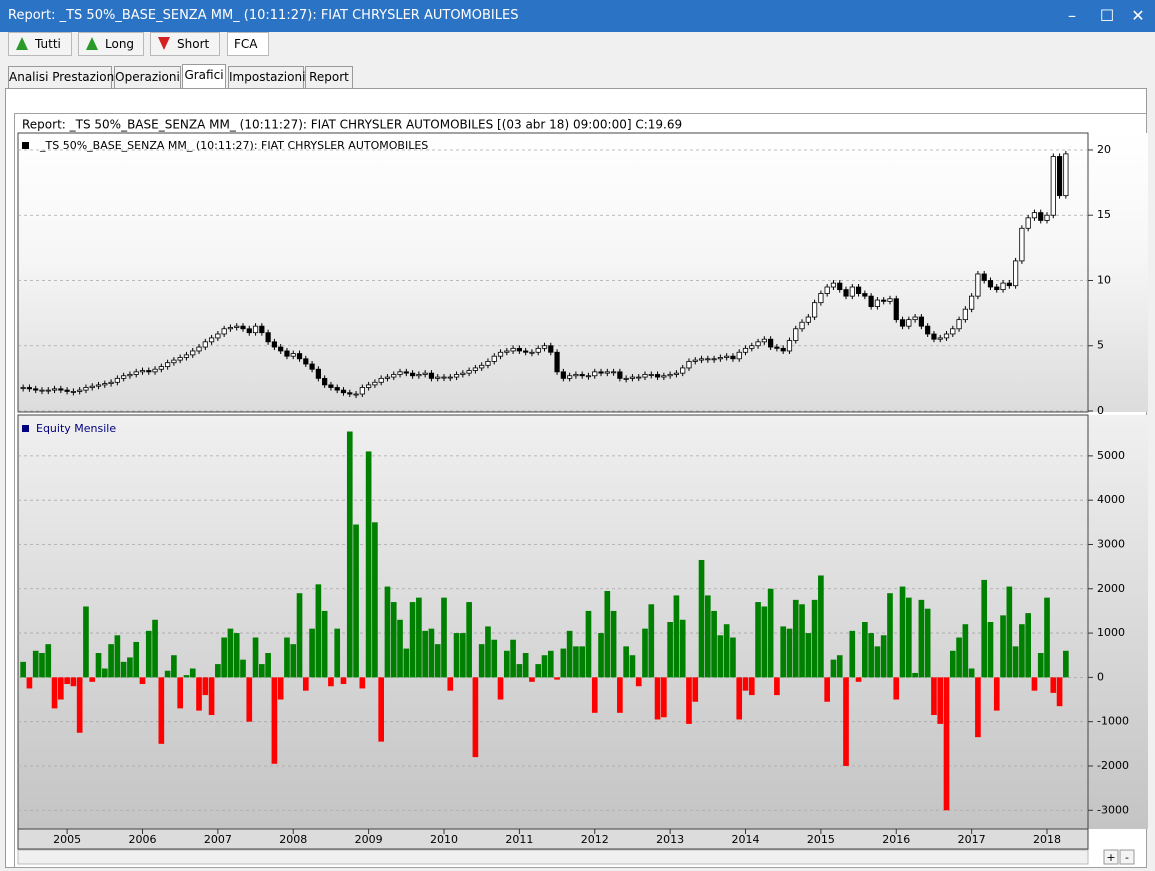  I want to click on toolbar-button: Tutti, so click(40, 44).